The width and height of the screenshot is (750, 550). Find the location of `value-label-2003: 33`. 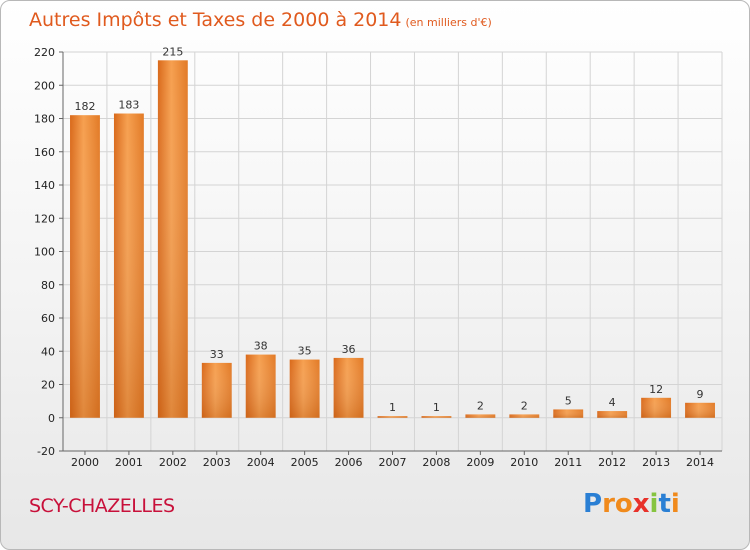

value-label-2003: 33 is located at coordinates (217, 354).